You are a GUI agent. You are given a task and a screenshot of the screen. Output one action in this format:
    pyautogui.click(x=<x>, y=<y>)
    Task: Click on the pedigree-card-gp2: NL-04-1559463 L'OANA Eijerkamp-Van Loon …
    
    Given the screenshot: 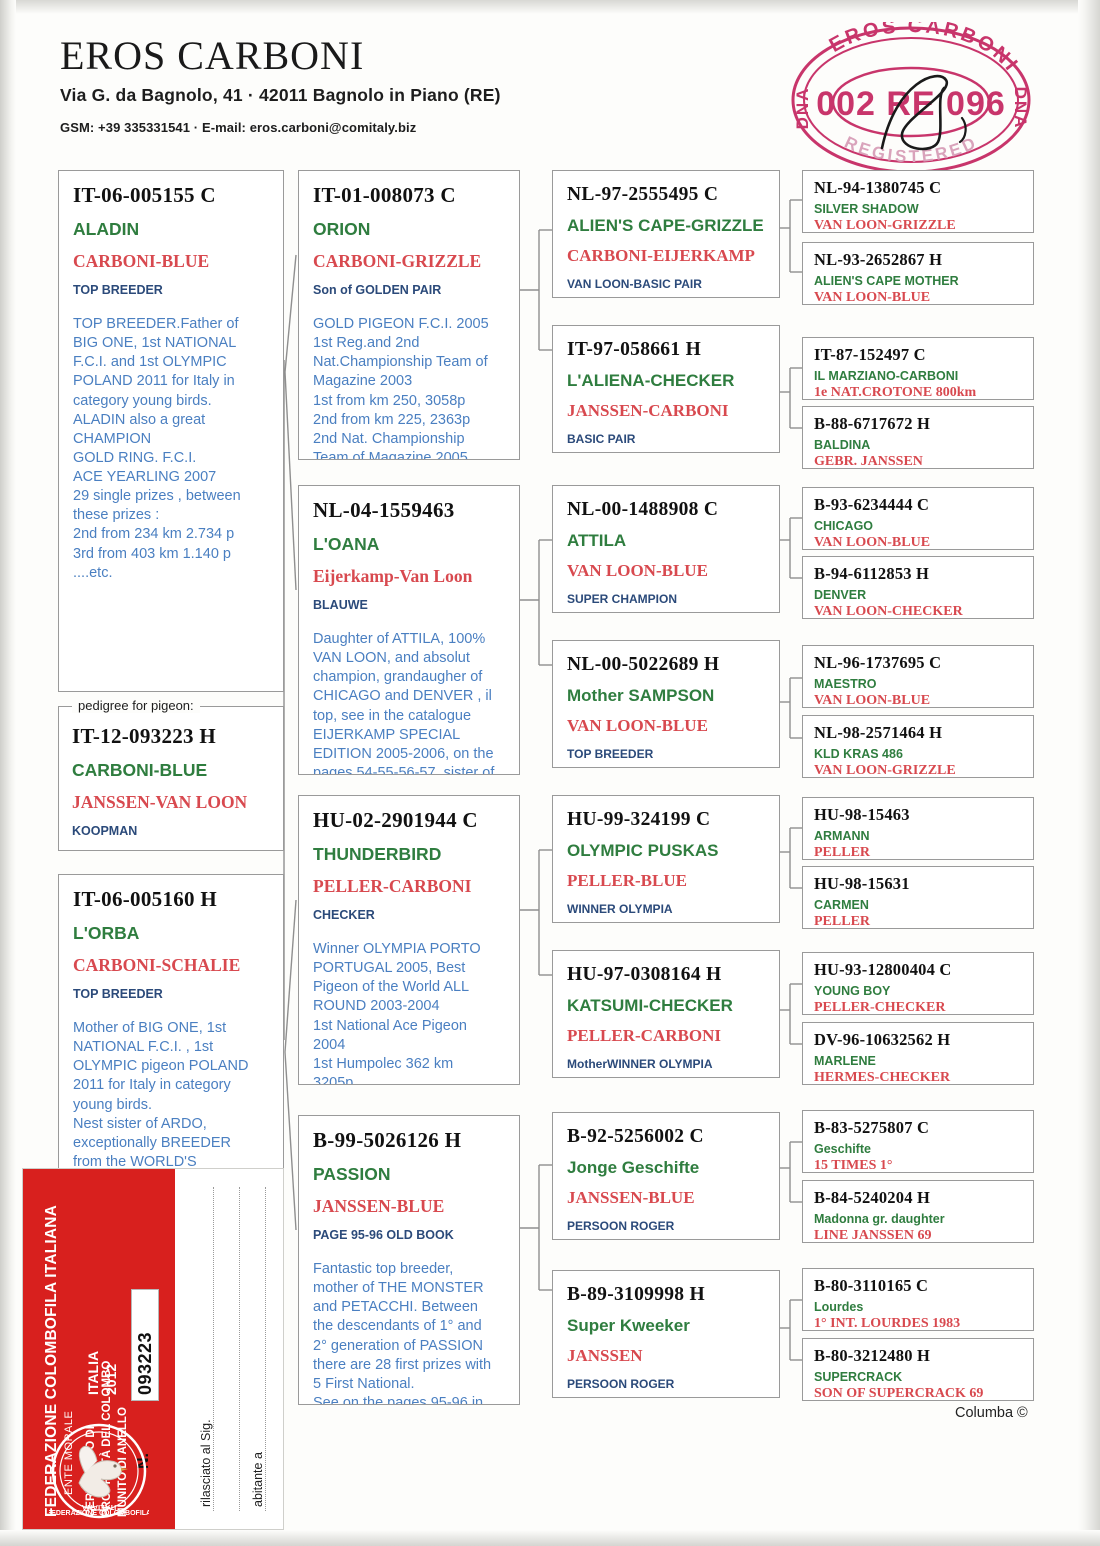 What is the action you would take?
    pyautogui.click(x=409, y=630)
    